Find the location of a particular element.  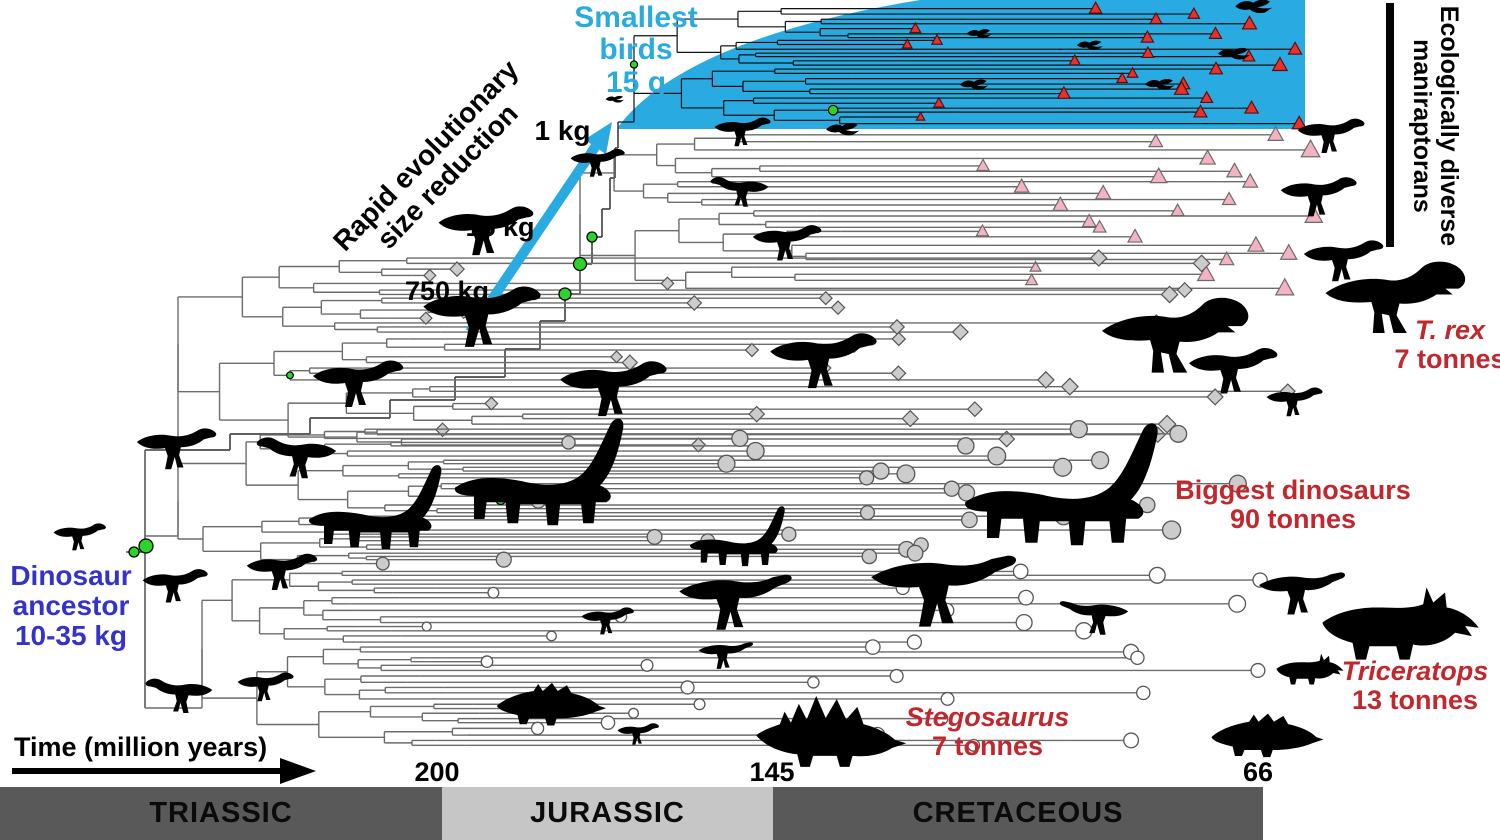

smallest-birds-label: Smallest birds 15 g is located at coordinates (636, 50).